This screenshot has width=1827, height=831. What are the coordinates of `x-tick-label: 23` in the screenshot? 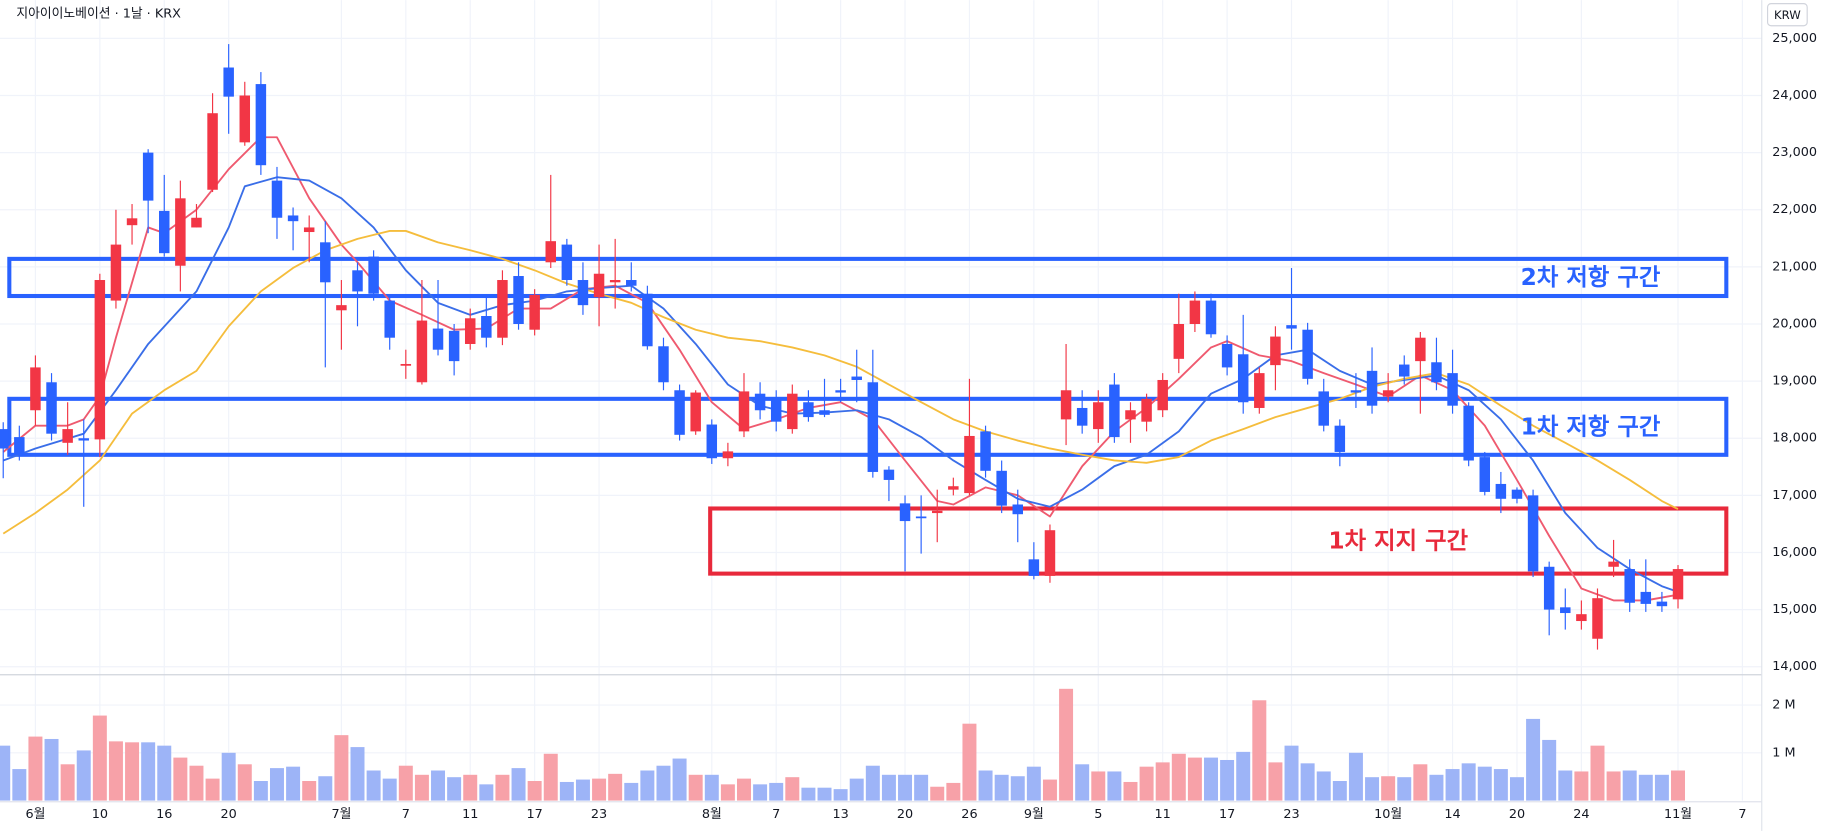 It's located at (599, 814).